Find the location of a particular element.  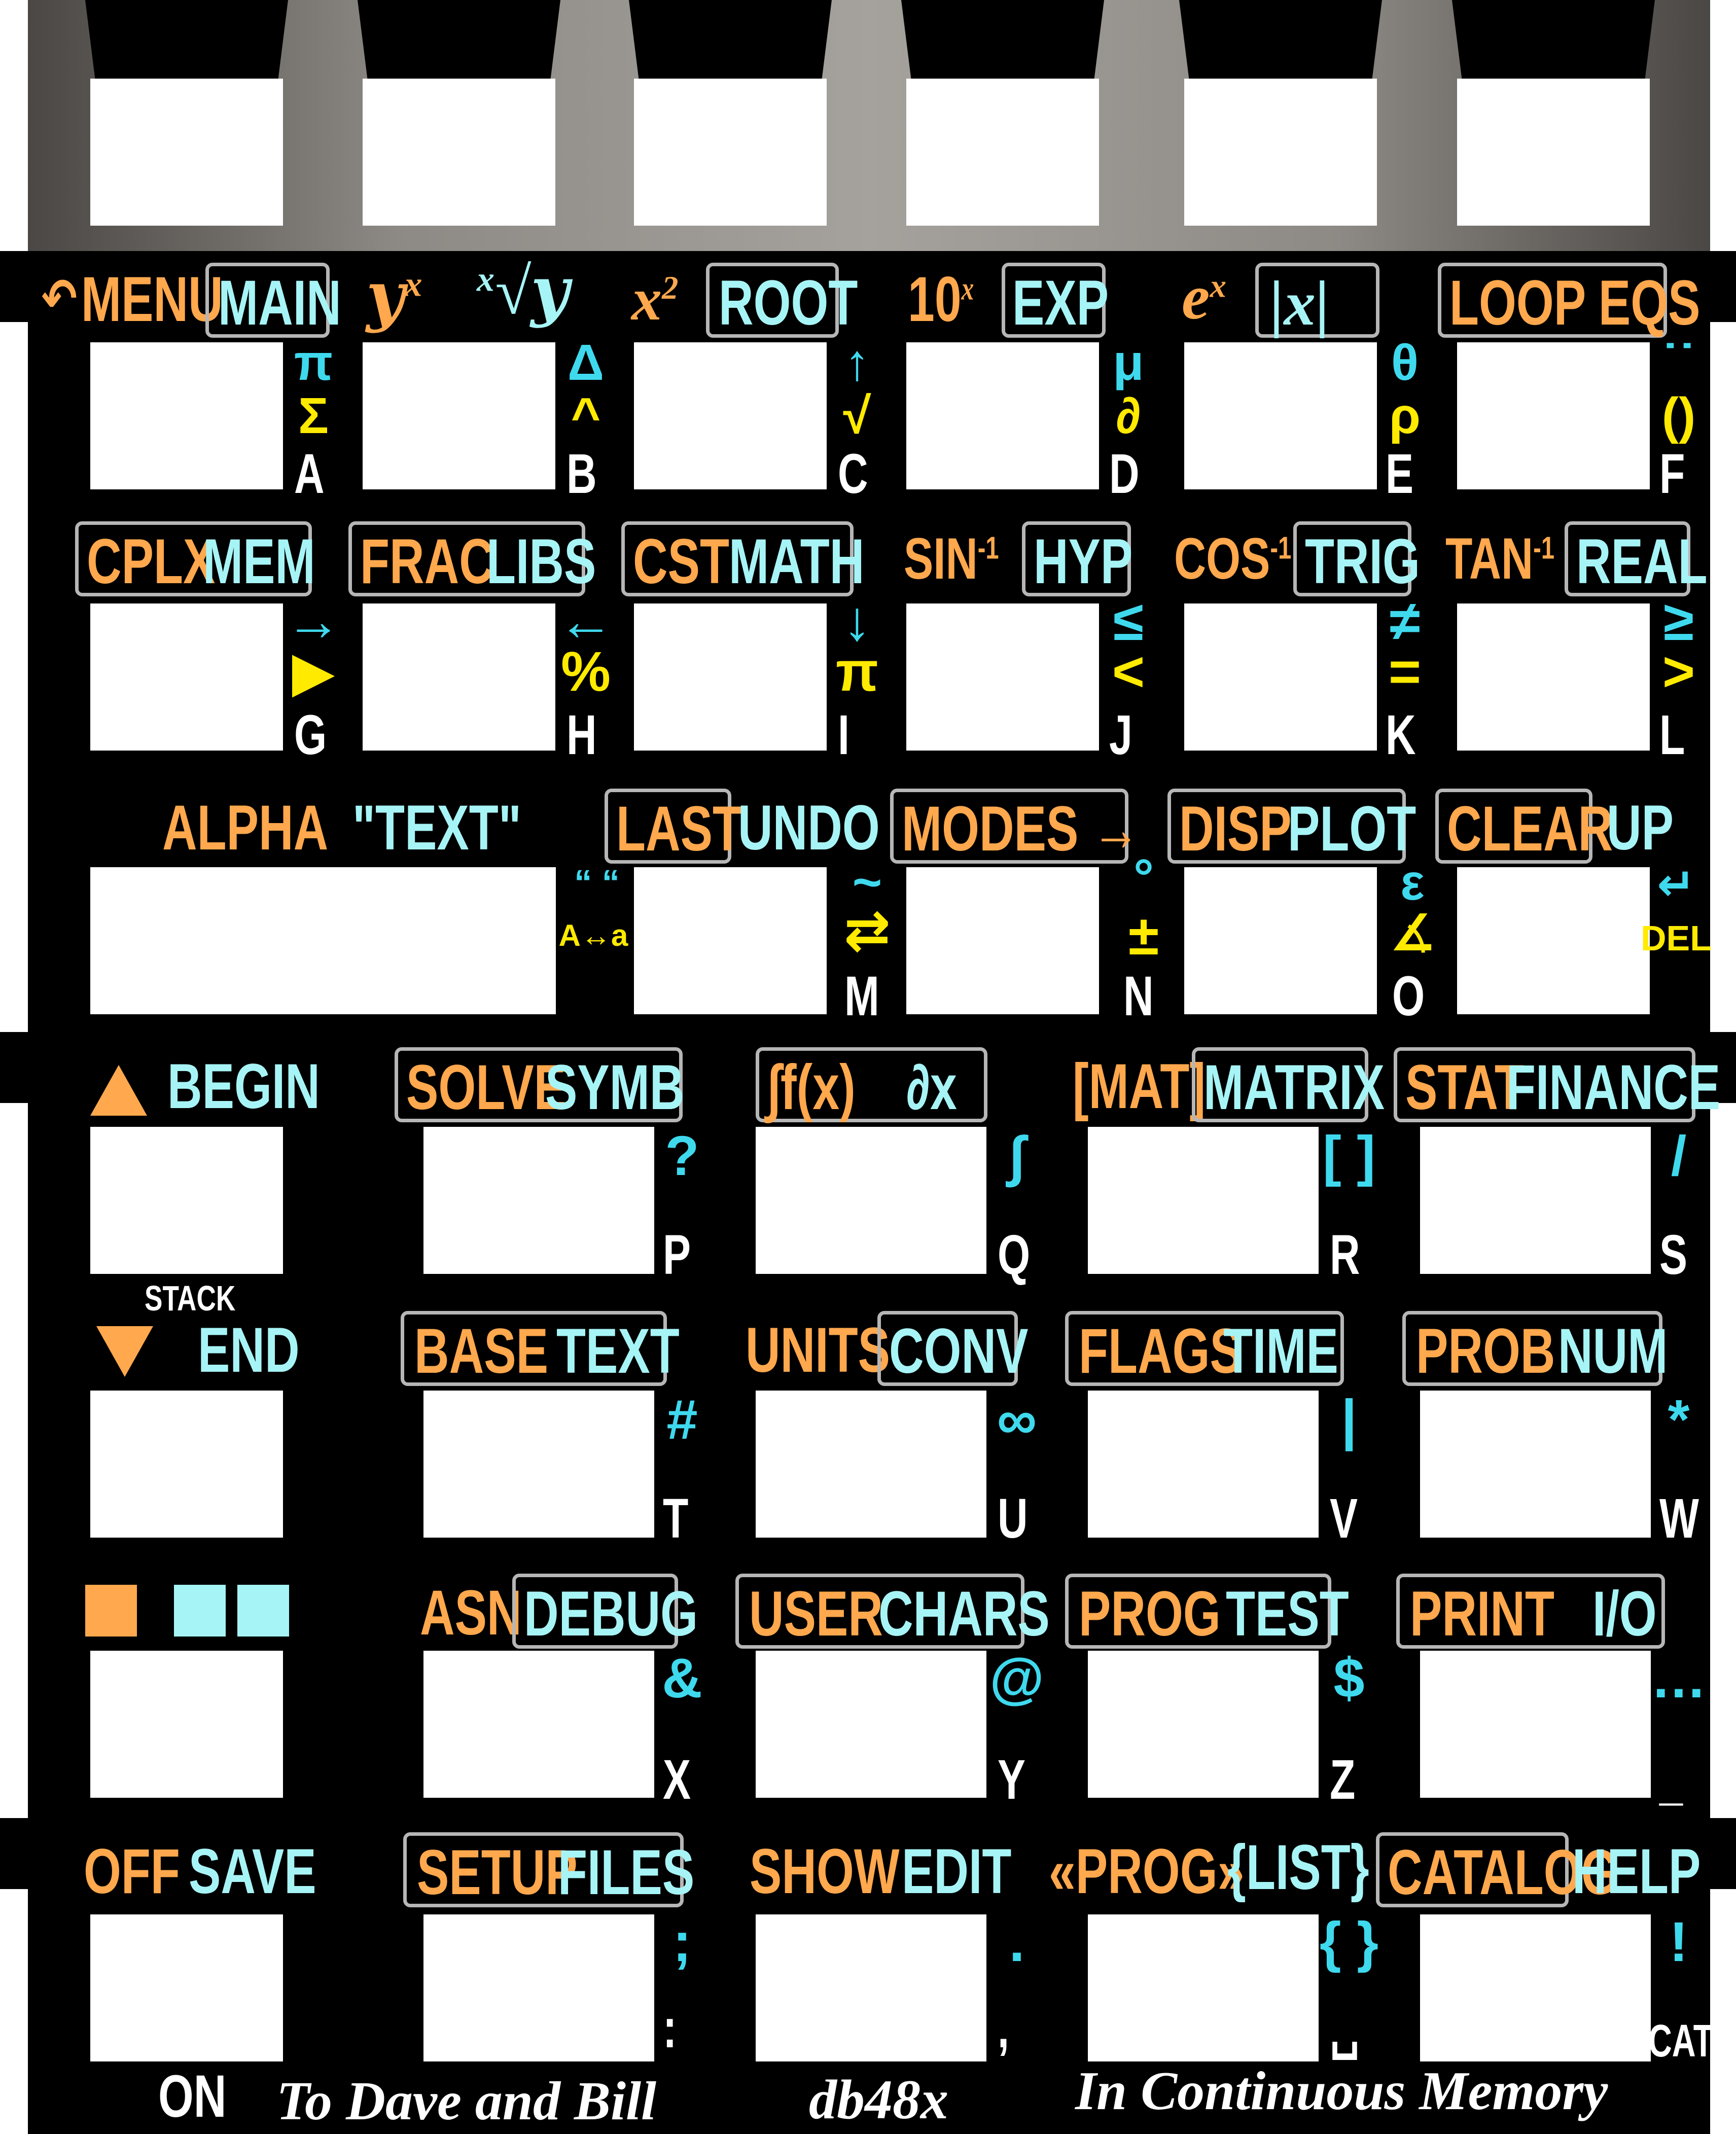

mat-label: [MAT] is located at coordinates (1139, 1086).